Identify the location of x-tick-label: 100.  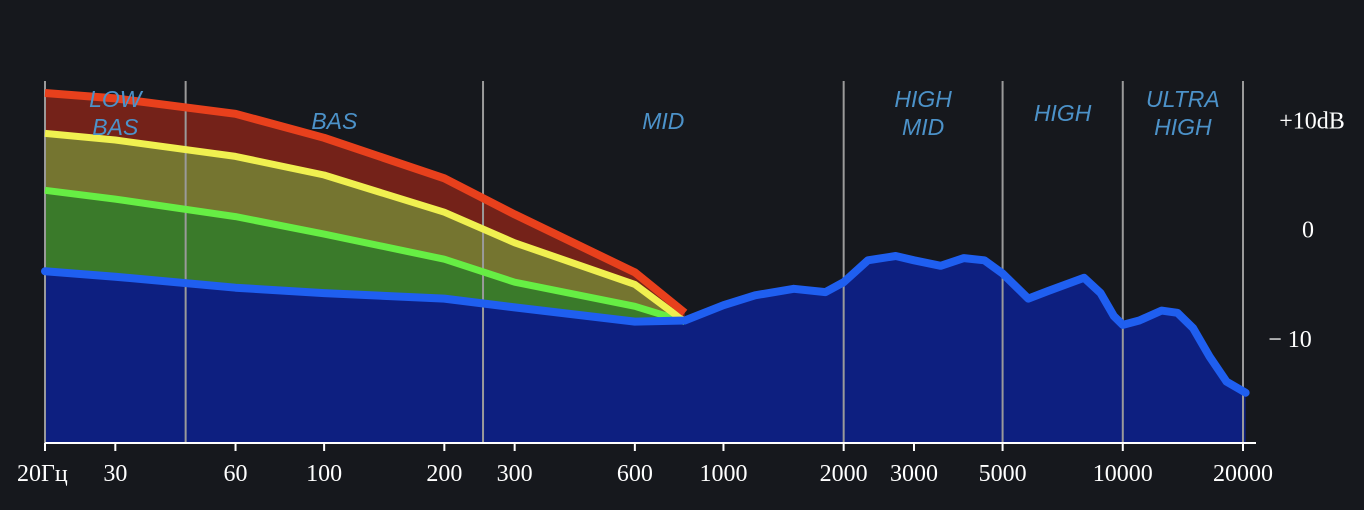
(324, 474).